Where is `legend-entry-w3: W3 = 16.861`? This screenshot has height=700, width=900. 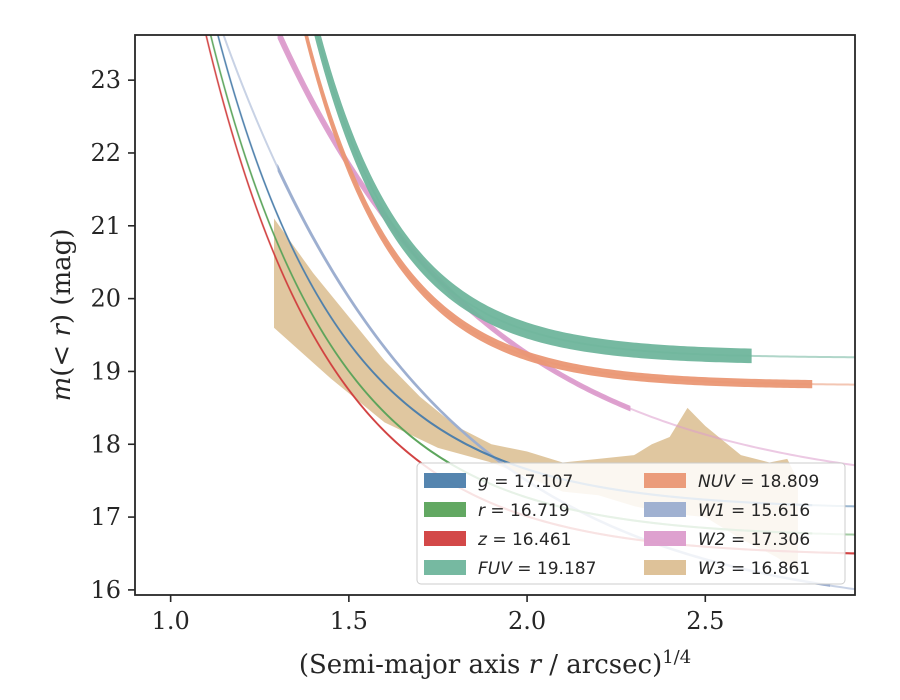 legend-entry-w3: W3 = 16.861 is located at coordinates (727, 569).